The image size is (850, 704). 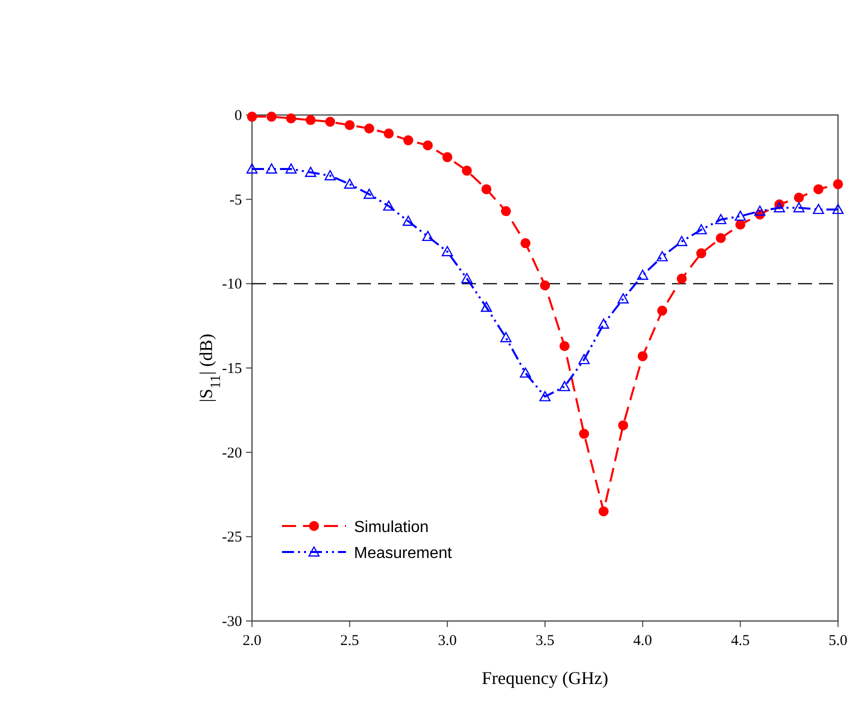 What do you see at coordinates (238, 116) in the screenshot?
I see `y-tick-label: 0` at bounding box center [238, 116].